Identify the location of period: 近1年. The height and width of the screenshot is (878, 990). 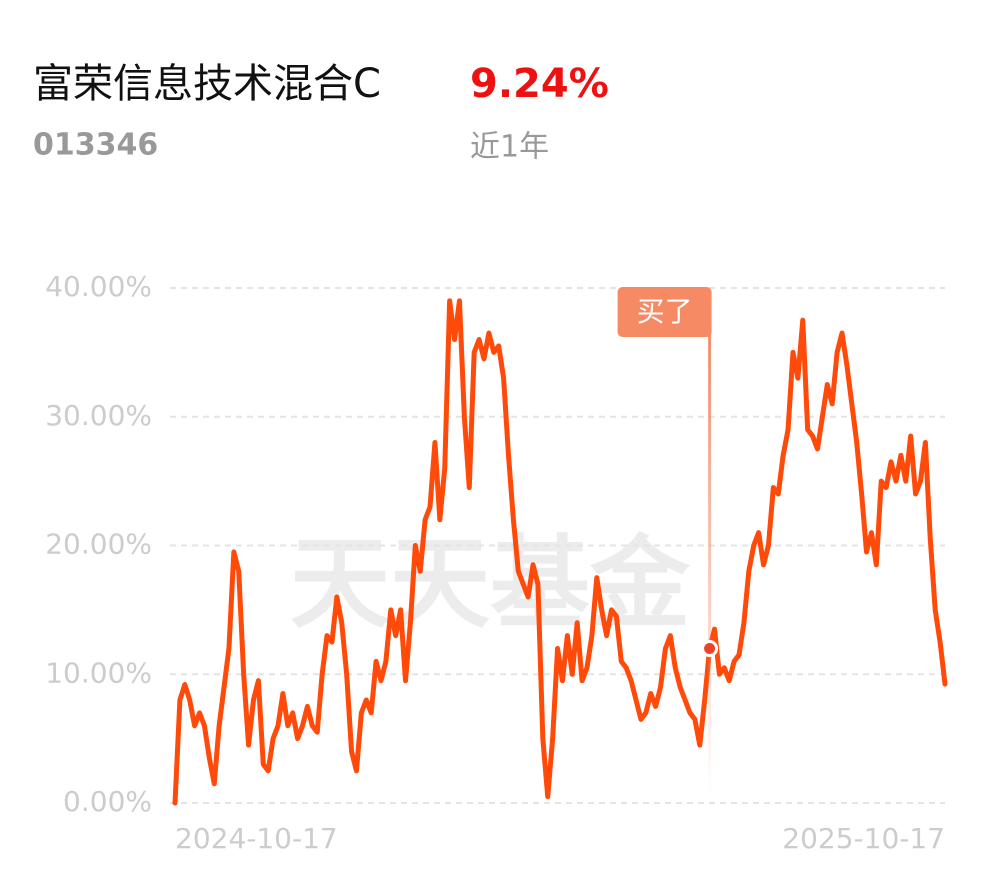
(509, 147).